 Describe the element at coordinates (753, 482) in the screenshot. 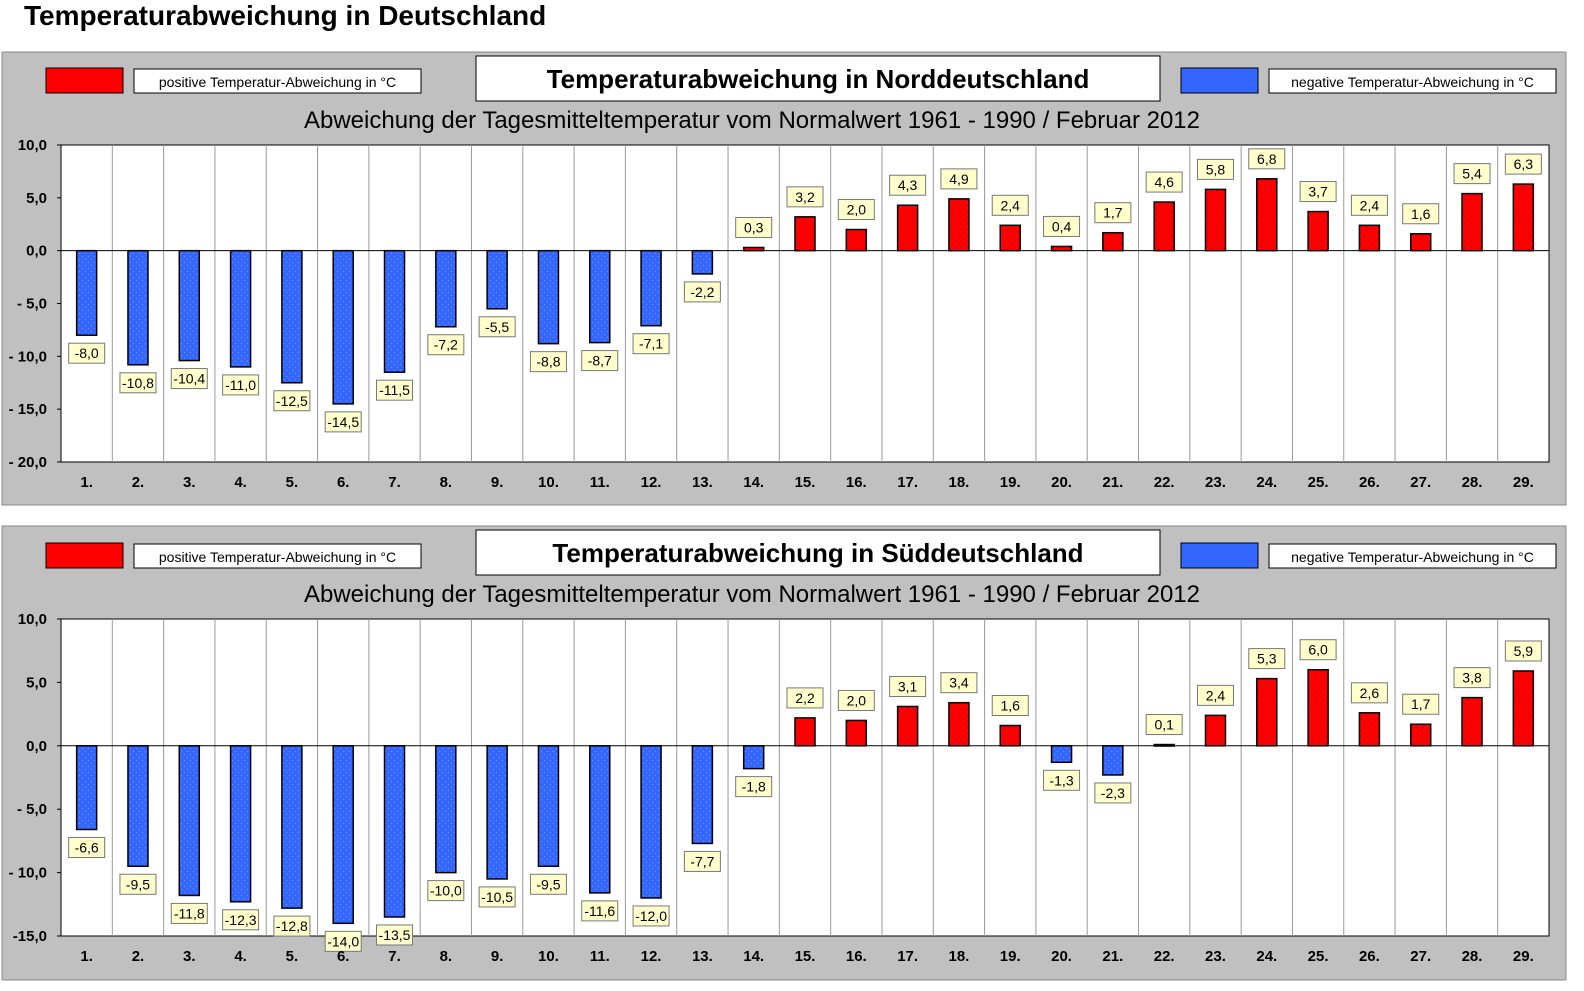

I see `x-tick-label: 14.` at that location.